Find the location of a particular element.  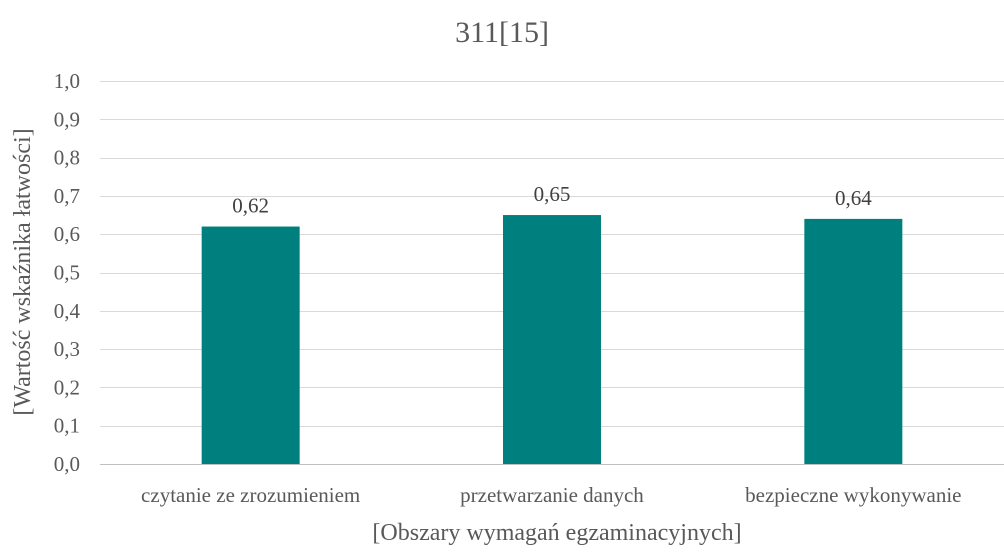

x-category-label: czytanie ze zrozumieniem is located at coordinates (250, 495).